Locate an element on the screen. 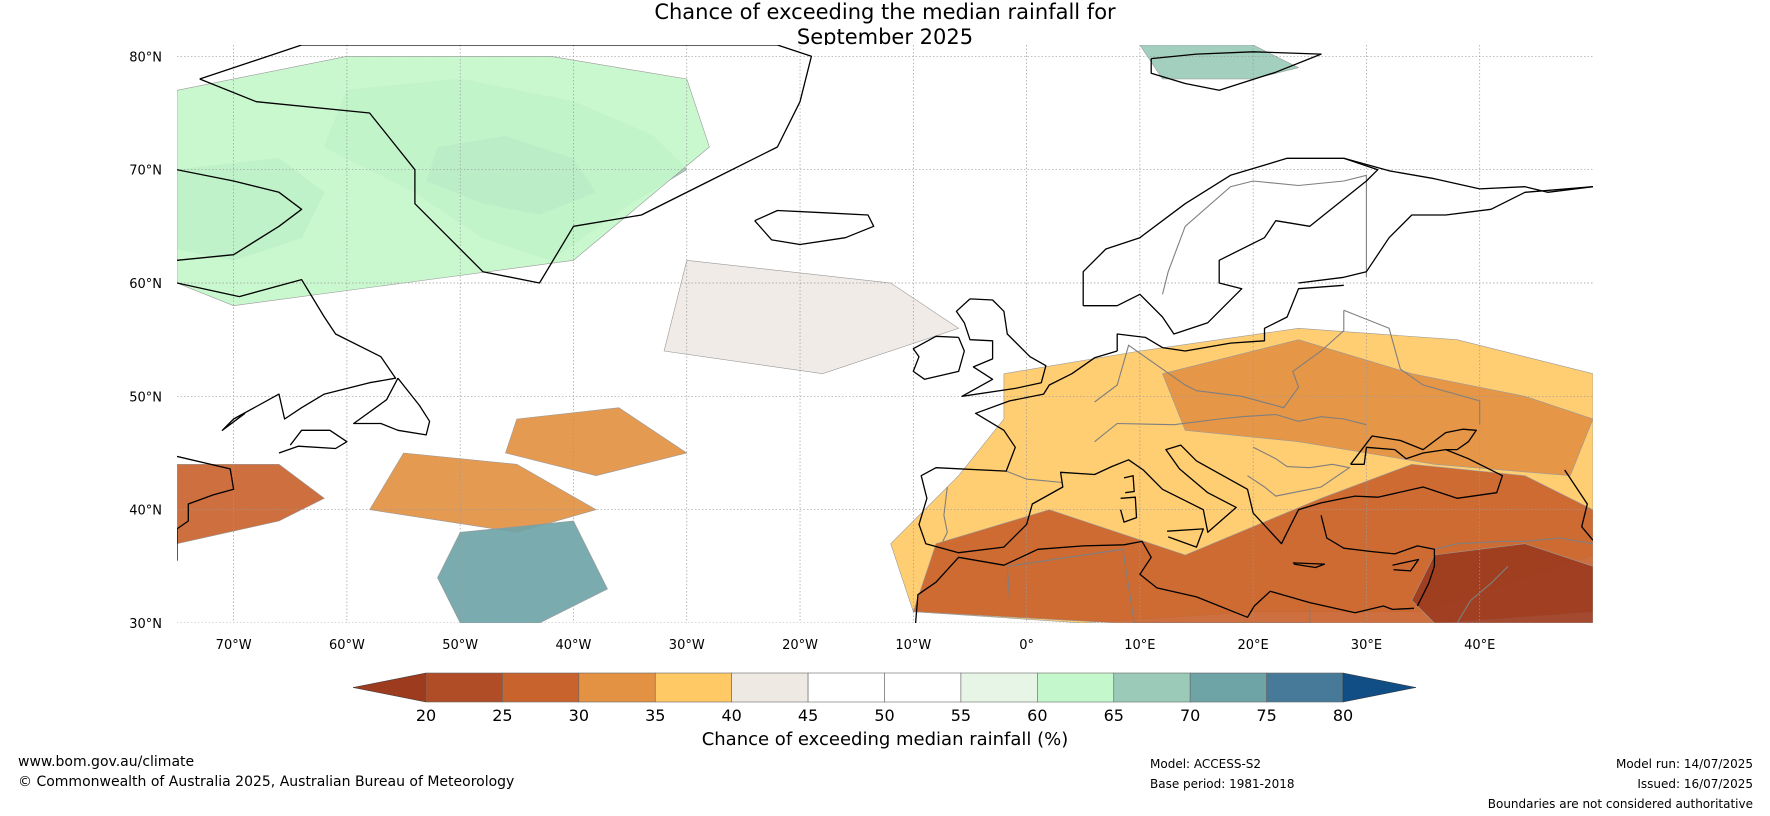 The image size is (1770, 816). coastline-ireland is located at coordinates (938, 357).